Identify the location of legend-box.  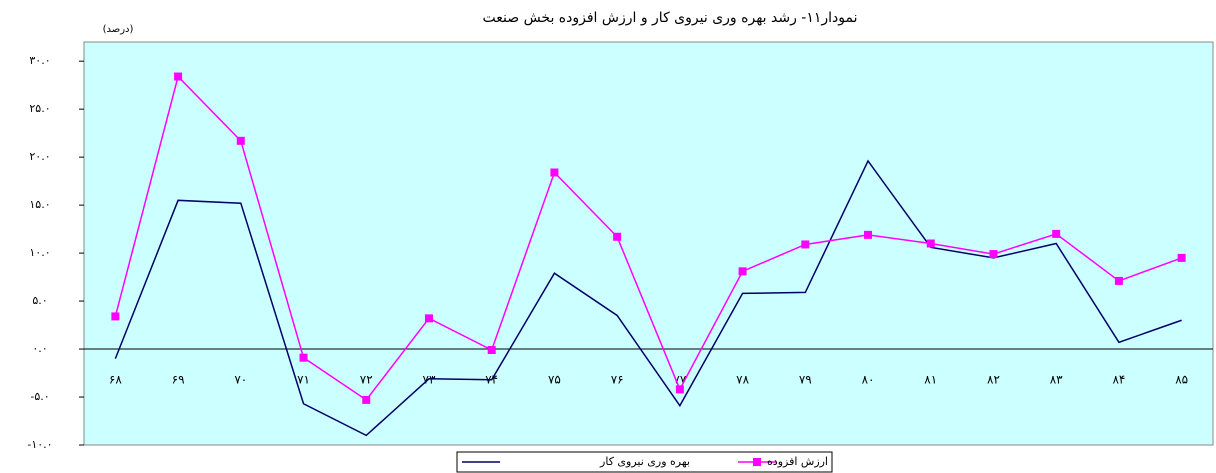
(644, 462).